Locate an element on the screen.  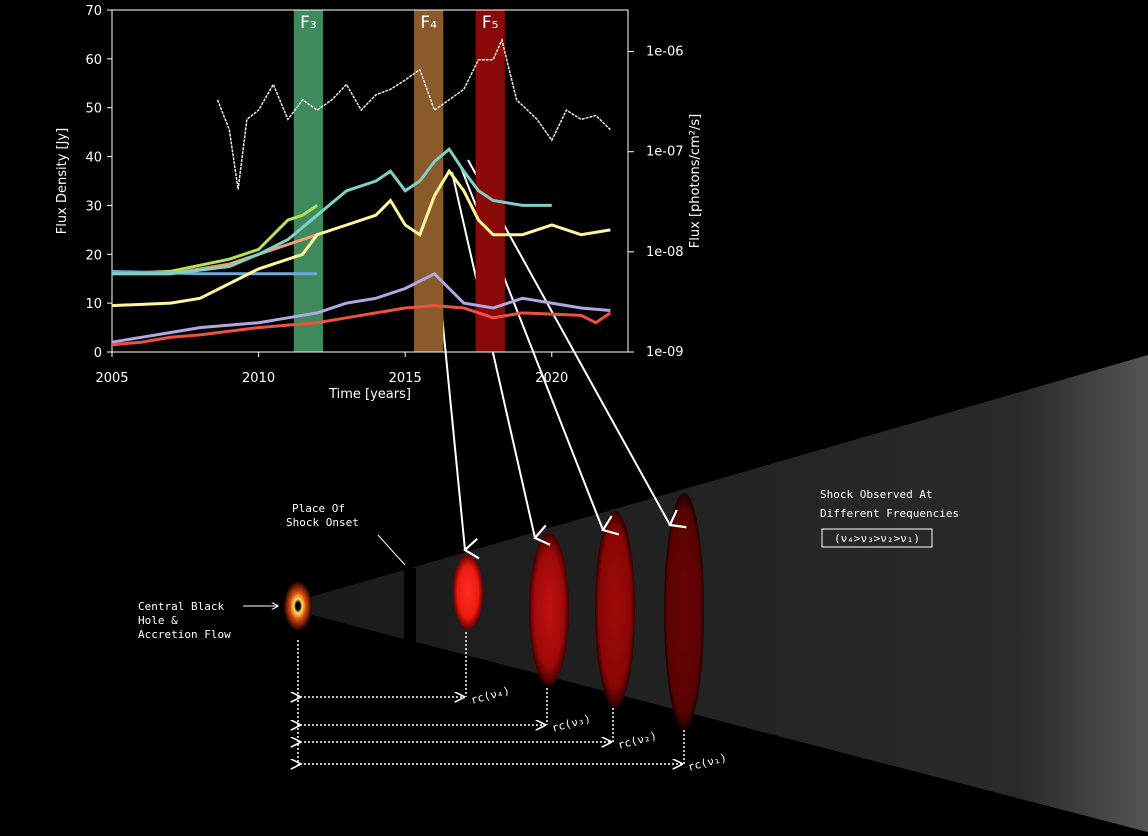
band-label: F₃ is located at coordinates (308, 23).